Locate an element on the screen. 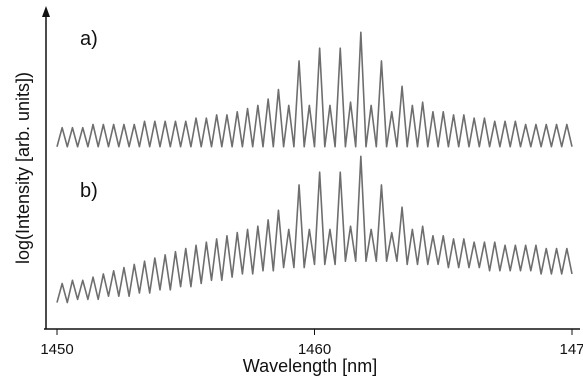 The image size is (583, 382). series-label: b) is located at coordinates (89, 191).